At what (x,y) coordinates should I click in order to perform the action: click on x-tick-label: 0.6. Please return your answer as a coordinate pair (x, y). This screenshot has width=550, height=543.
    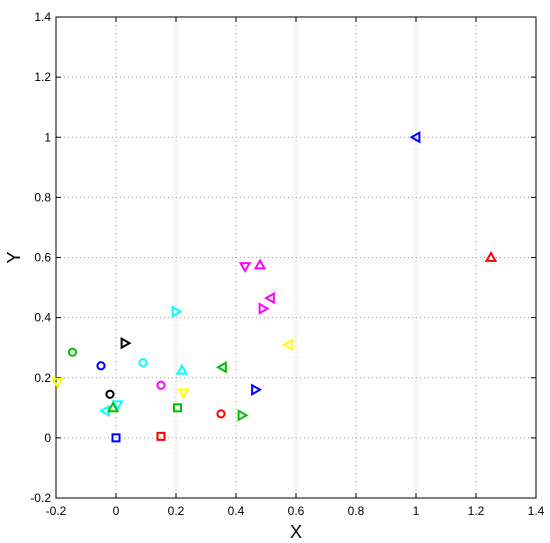
    Looking at the image, I should click on (296, 511).